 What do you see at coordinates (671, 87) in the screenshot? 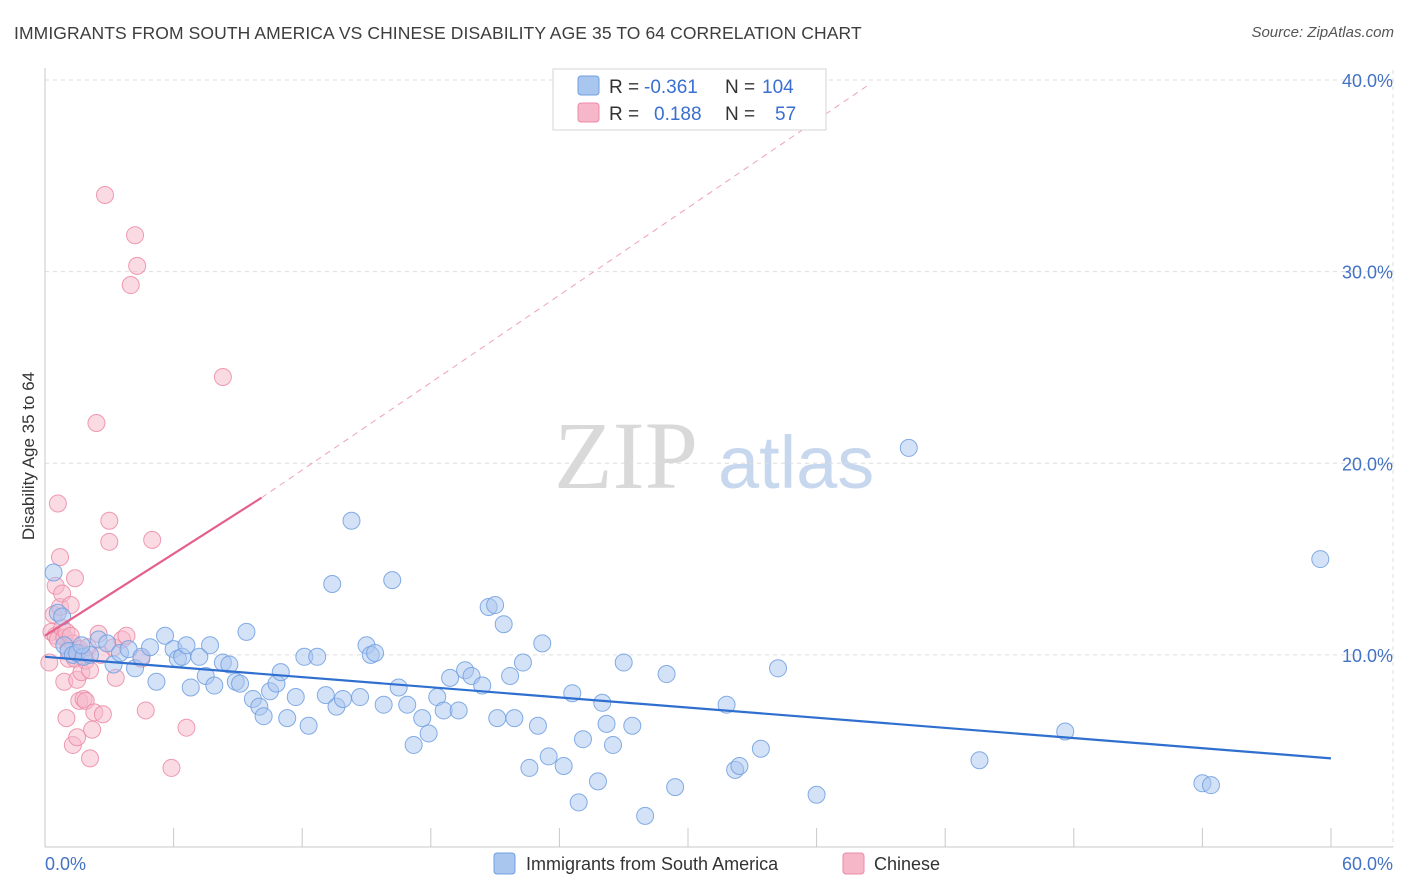
I see `legend-r-value-blue: -0.361` at bounding box center [671, 87].